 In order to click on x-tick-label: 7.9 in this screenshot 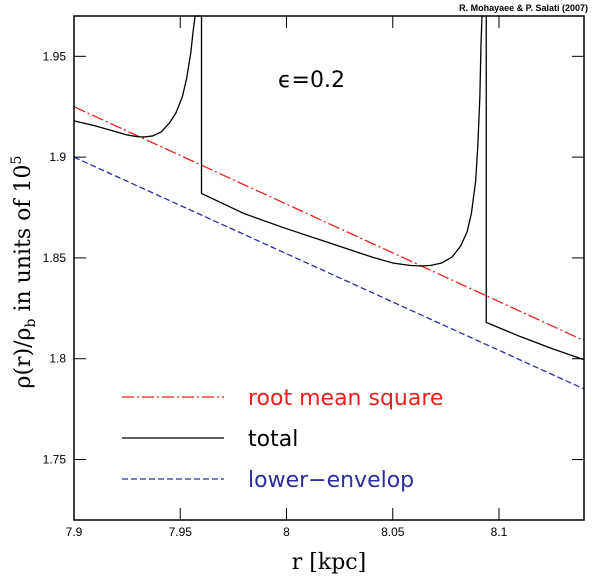, I will do `click(74, 532)`.